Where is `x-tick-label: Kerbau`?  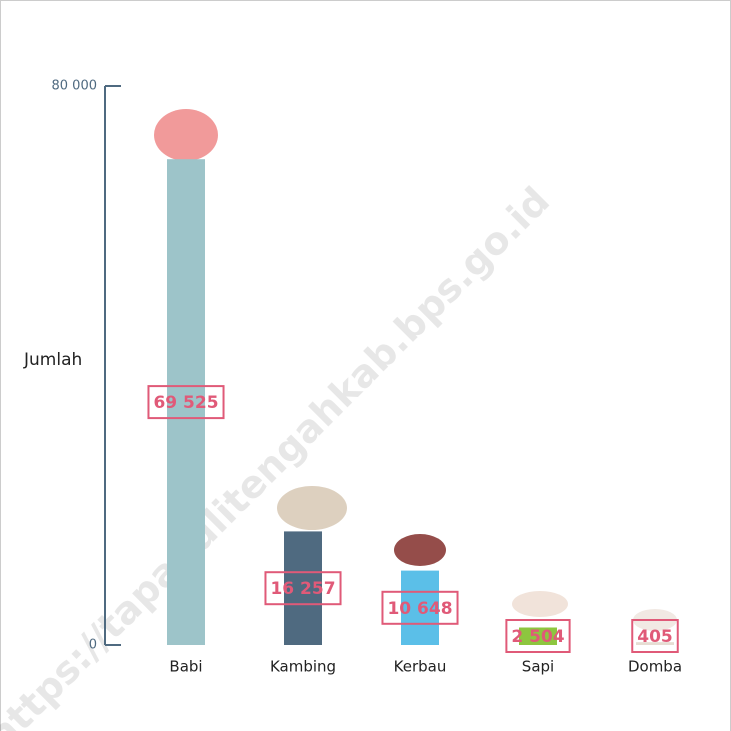 x-tick-label: Kerbau is located at coordinates (420, 667).